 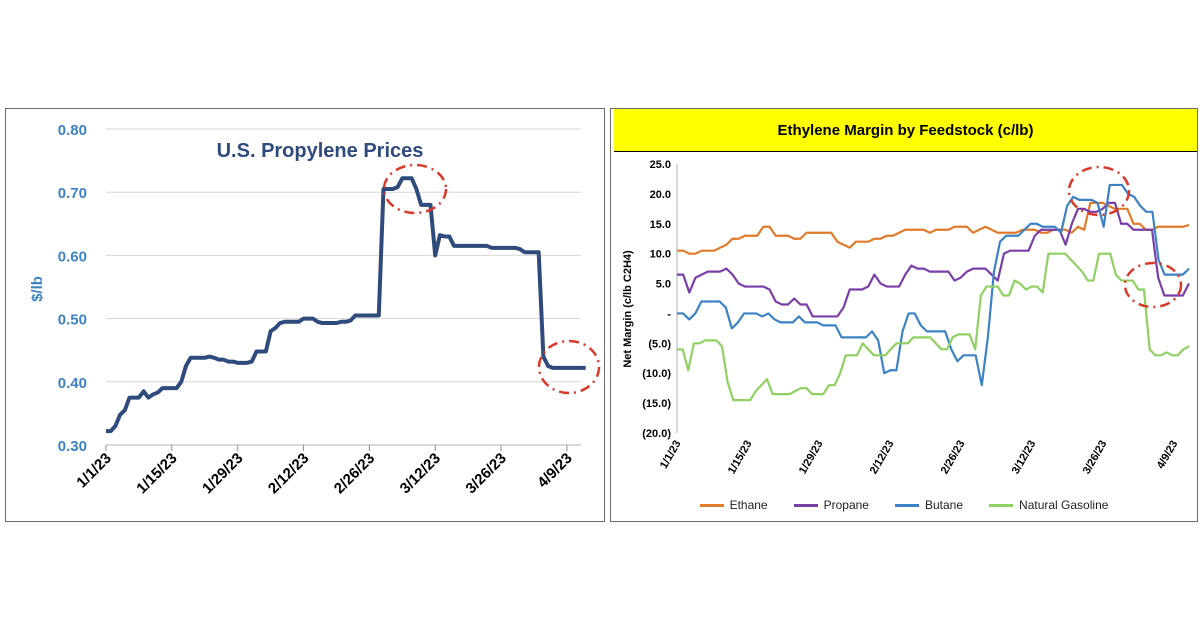 I want to click on y-tick-label: 20.0, so click(x=660, y=195).